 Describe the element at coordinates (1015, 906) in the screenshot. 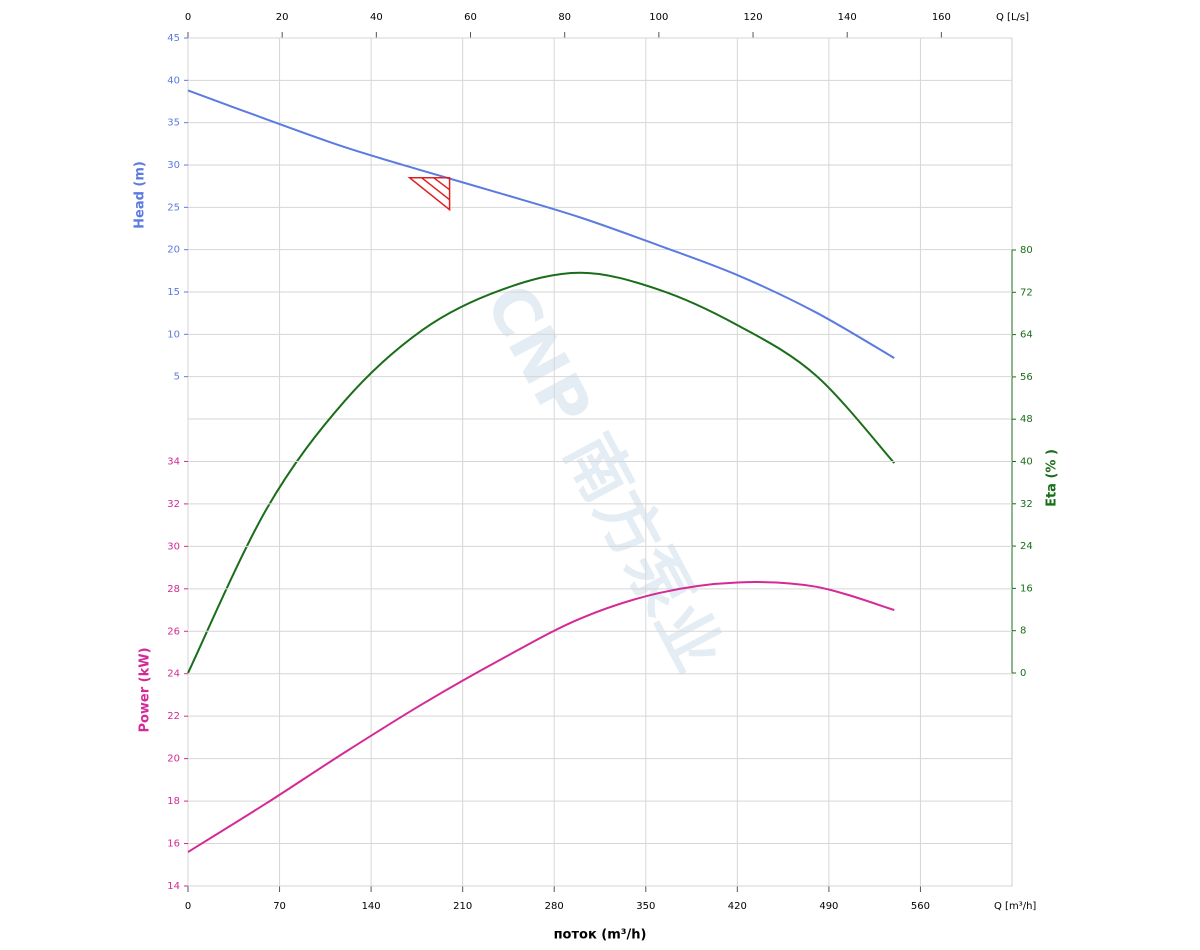

I see `x-unit-label: Q [m³/h]` at that location.